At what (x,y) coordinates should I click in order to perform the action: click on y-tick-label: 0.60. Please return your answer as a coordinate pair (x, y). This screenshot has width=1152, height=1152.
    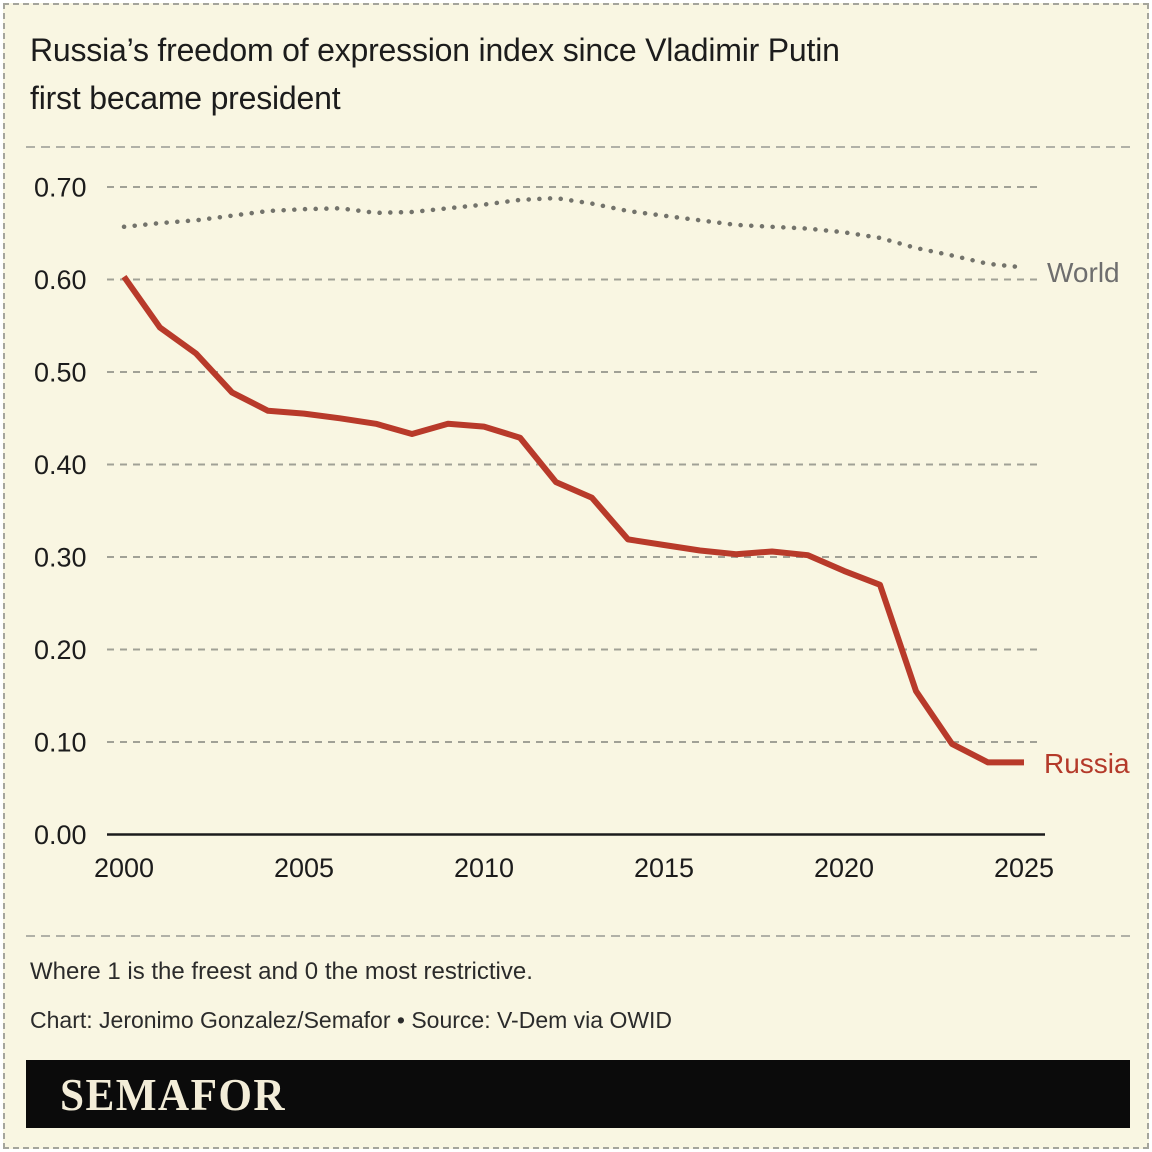
    Looking at the image, I should click on (60, 280).